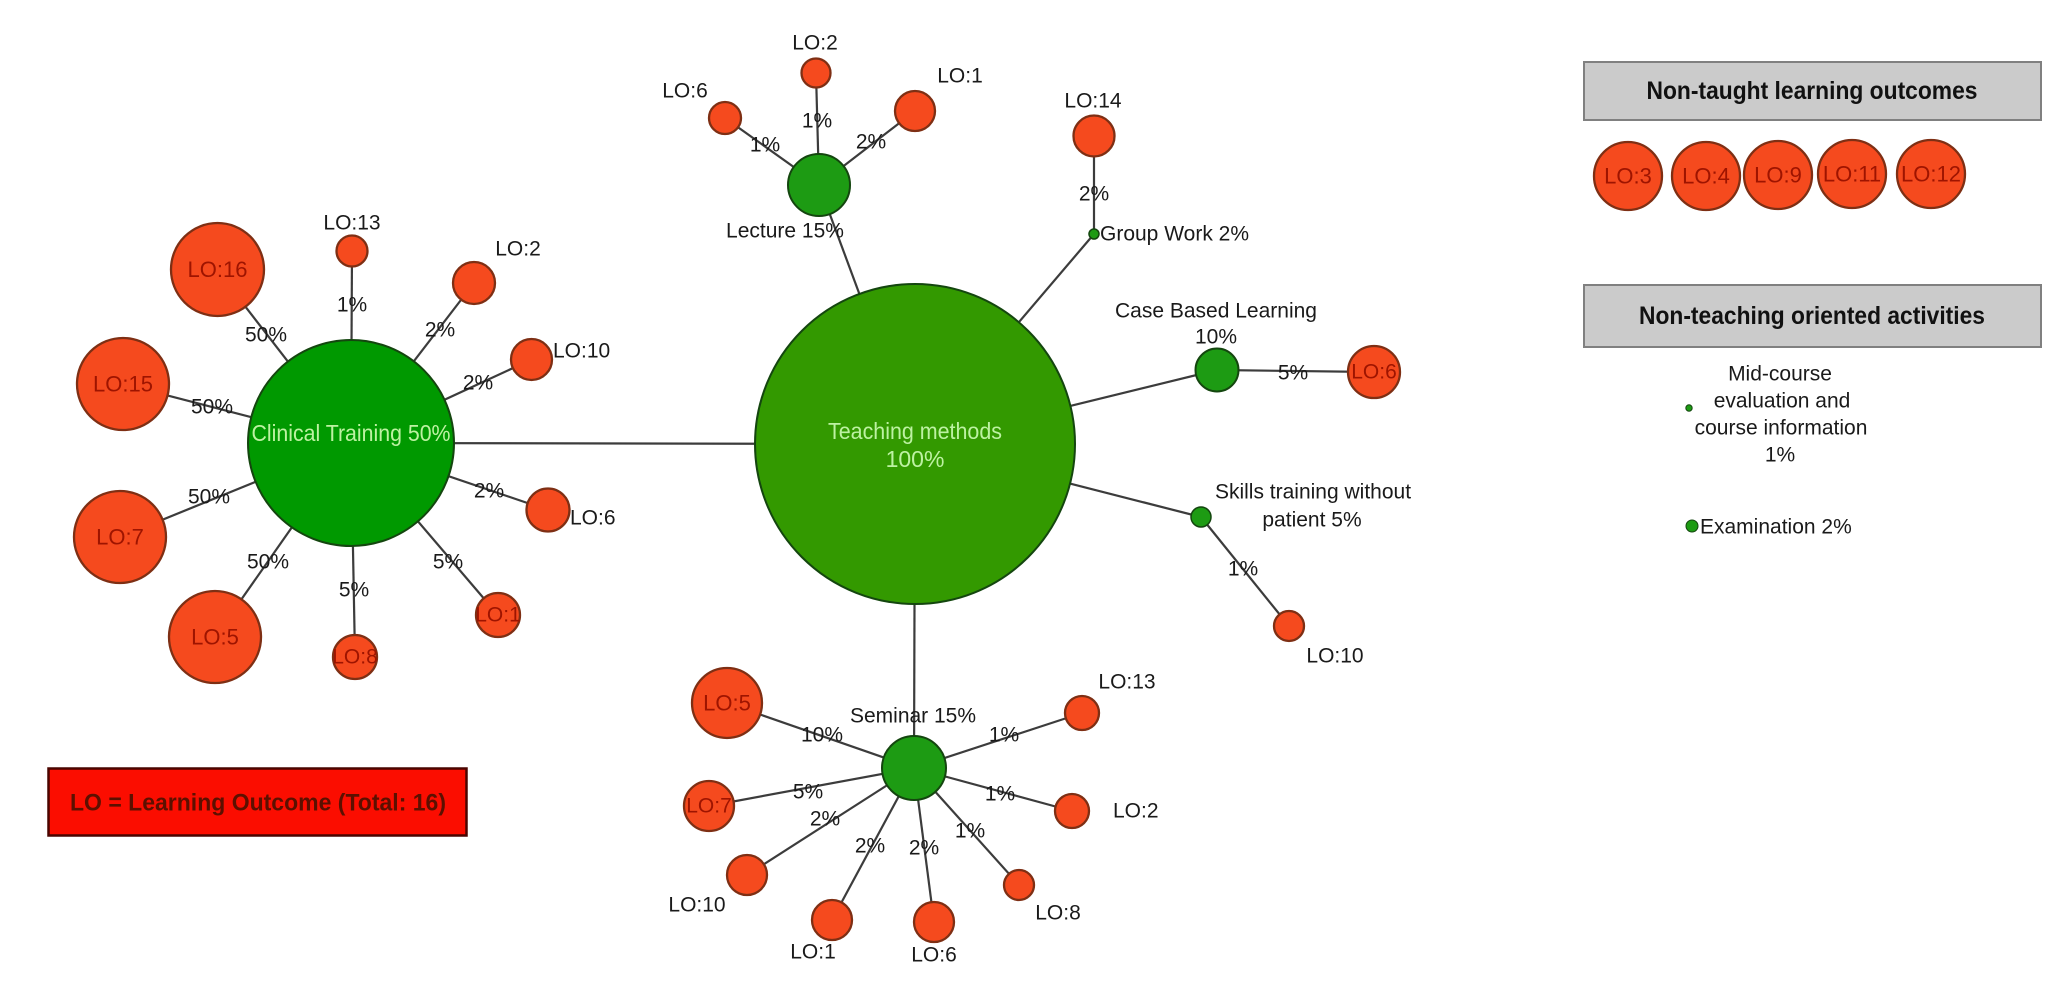  What do you see at coordinates (218, 269) in the screenshot?
I see `svg-text: LO:16` at bounding box center [218, 269].